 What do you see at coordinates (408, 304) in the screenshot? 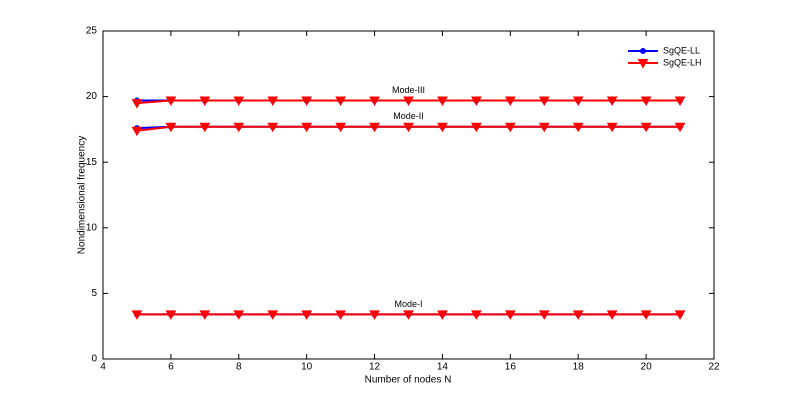
I see `annotation: Mode-I` at bounding box center [408, 304].